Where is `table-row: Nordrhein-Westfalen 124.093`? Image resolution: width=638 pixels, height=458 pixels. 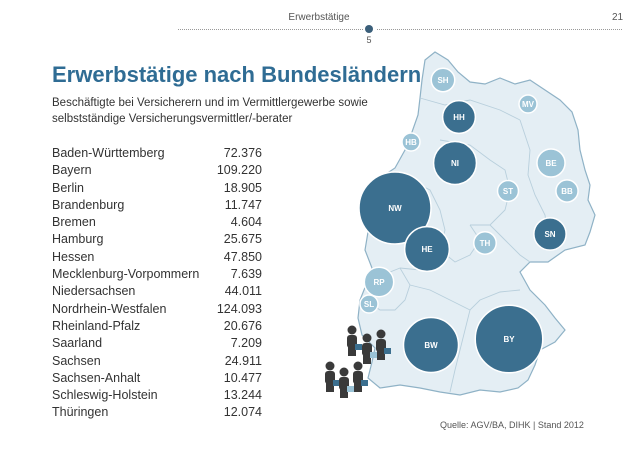
table-row: Nordrhein-Westfalen 124.093 is located at coordinates (157, 309).